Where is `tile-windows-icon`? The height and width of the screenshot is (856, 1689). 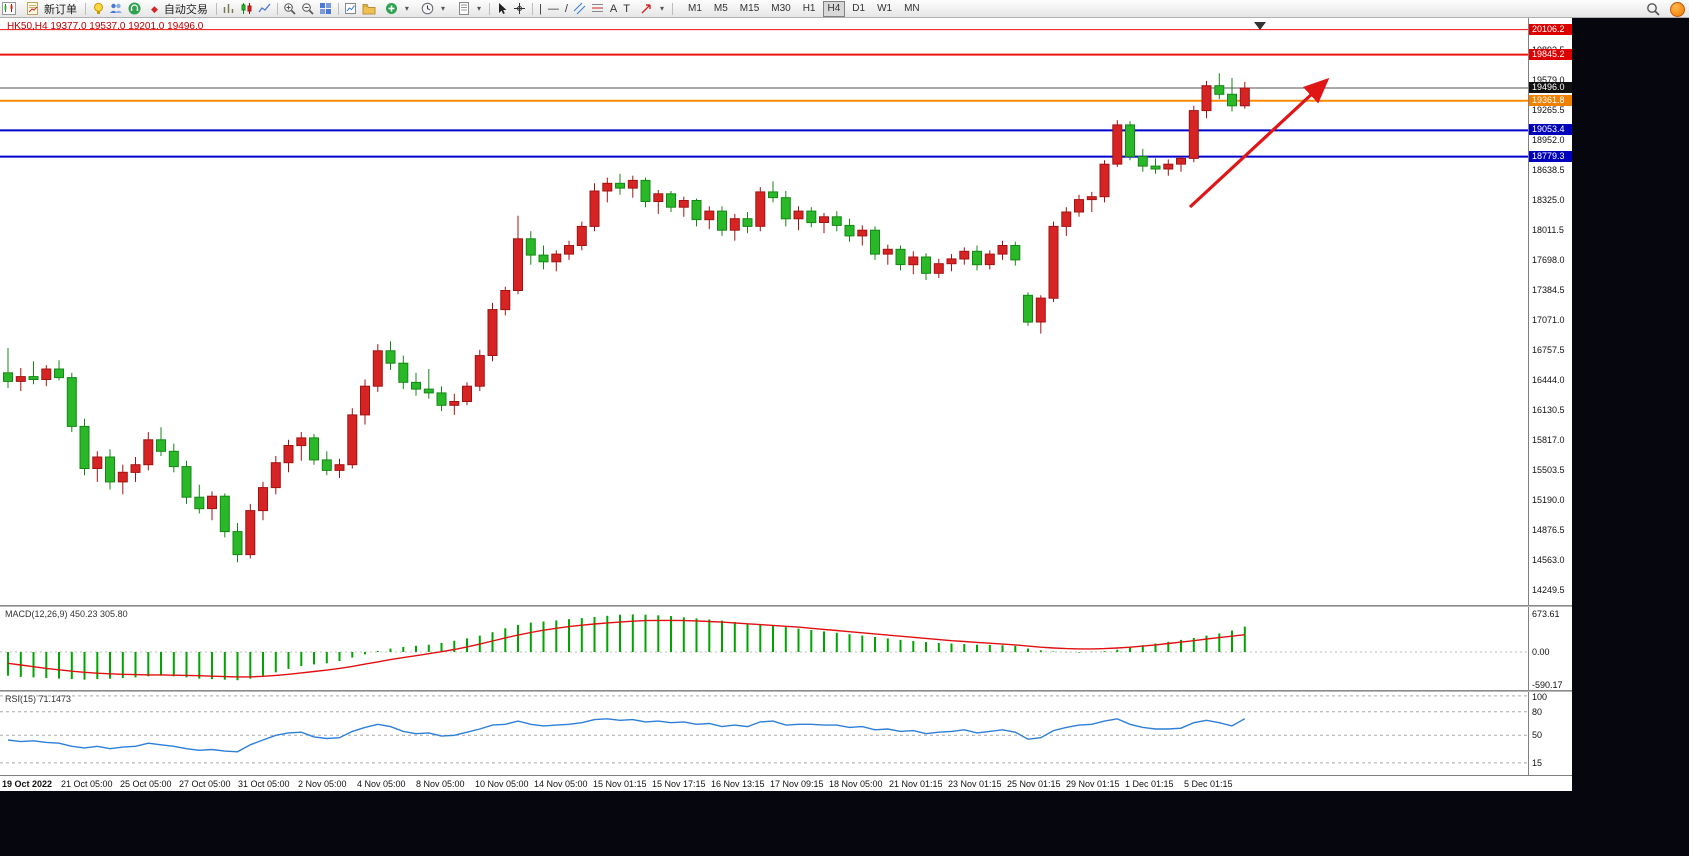 tile-windows-icon is located at coordinates (326, 9).